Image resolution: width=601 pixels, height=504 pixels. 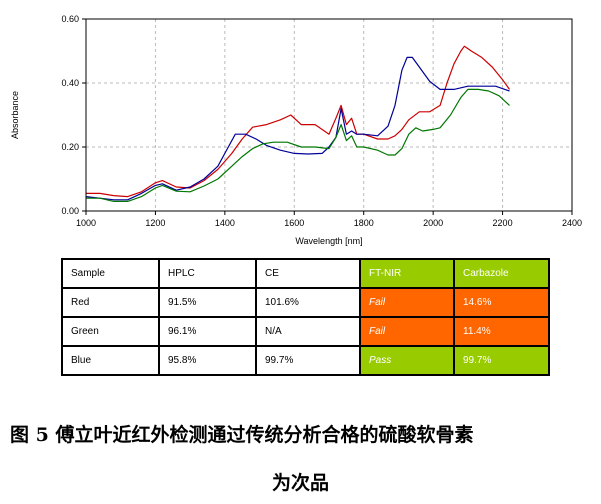 What do you see at coordinates (110, 331) in the screenshot?
I see `cell-sample: Green` at bounding box center [110, 331].